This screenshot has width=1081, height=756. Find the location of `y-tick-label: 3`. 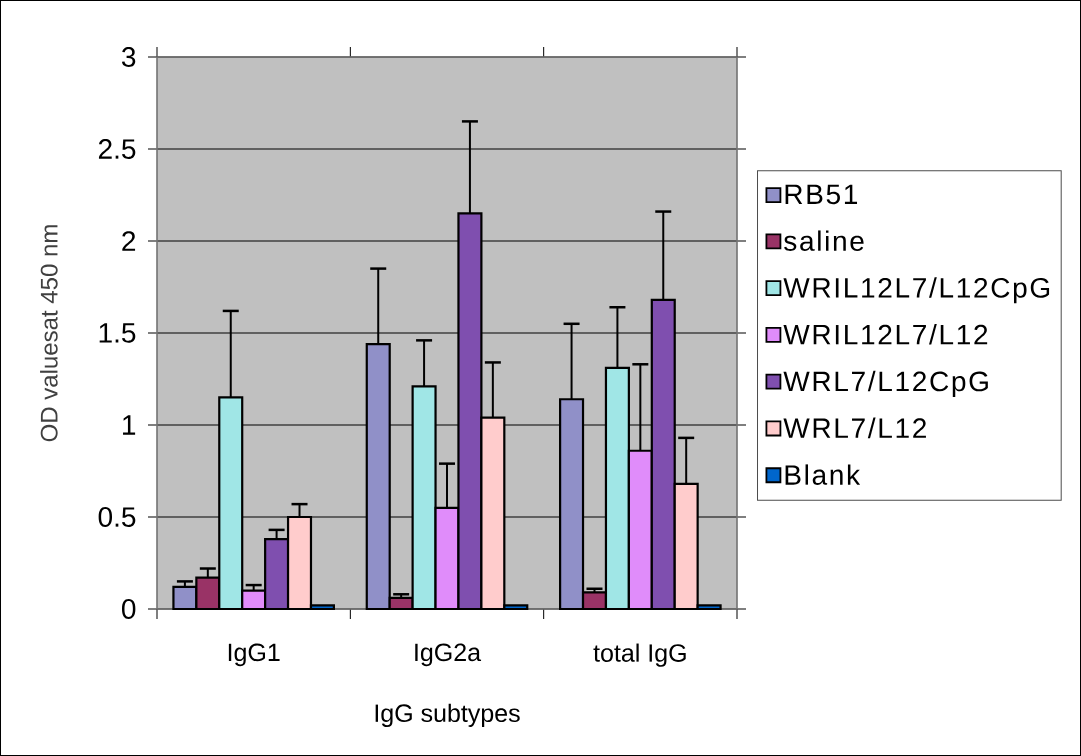

y-tick-label: 3 is located at coordinates (128, 57).